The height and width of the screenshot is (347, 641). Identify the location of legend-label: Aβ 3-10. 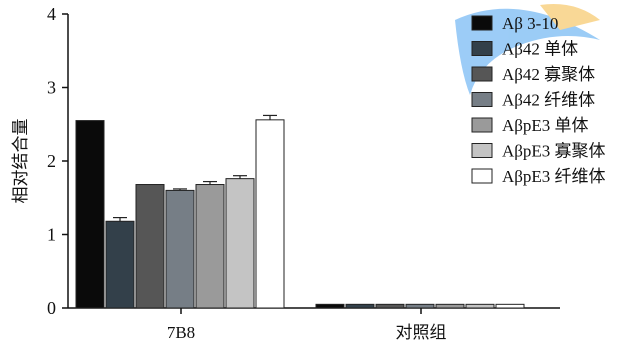
(530, 23).